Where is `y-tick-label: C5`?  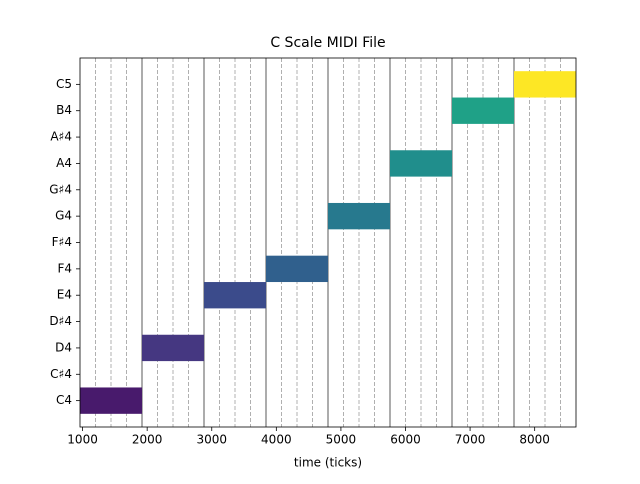
y-tick-label: C5 is located at coordinates (64, 84).